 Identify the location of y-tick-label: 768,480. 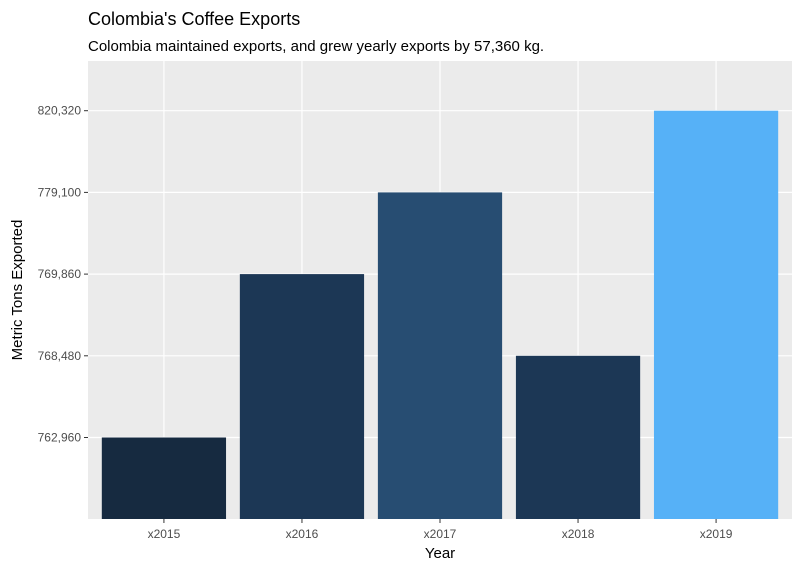
(60, 356).